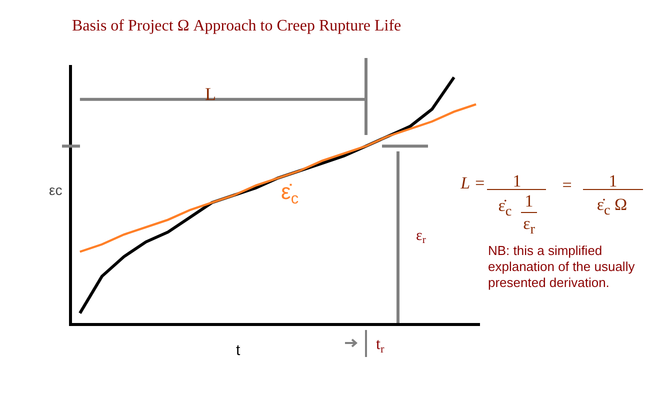 Image resolution: width=654 pixels, height=407 pixels. I want to click on text: NB: this a simplified explanation of the usually presented derivation., so click(562, 267).